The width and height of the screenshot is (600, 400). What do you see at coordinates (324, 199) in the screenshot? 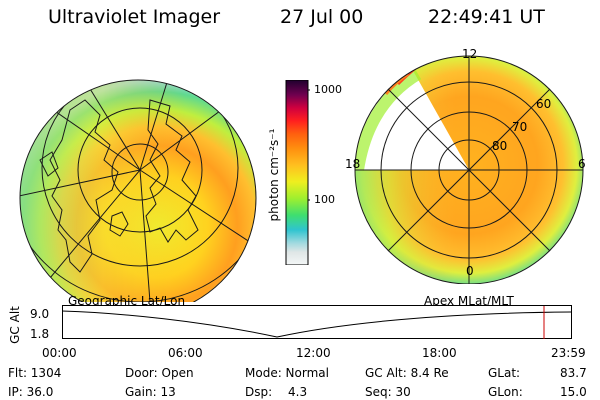
I see `colorbar-tick-100: 100` at bounding box center [324, 199].